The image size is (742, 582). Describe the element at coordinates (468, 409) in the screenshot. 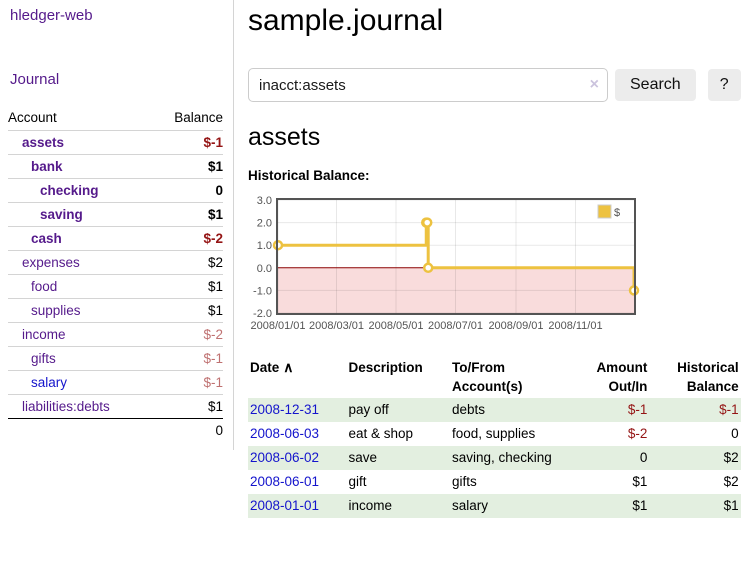

I see `transaction-account: debts` at that location.